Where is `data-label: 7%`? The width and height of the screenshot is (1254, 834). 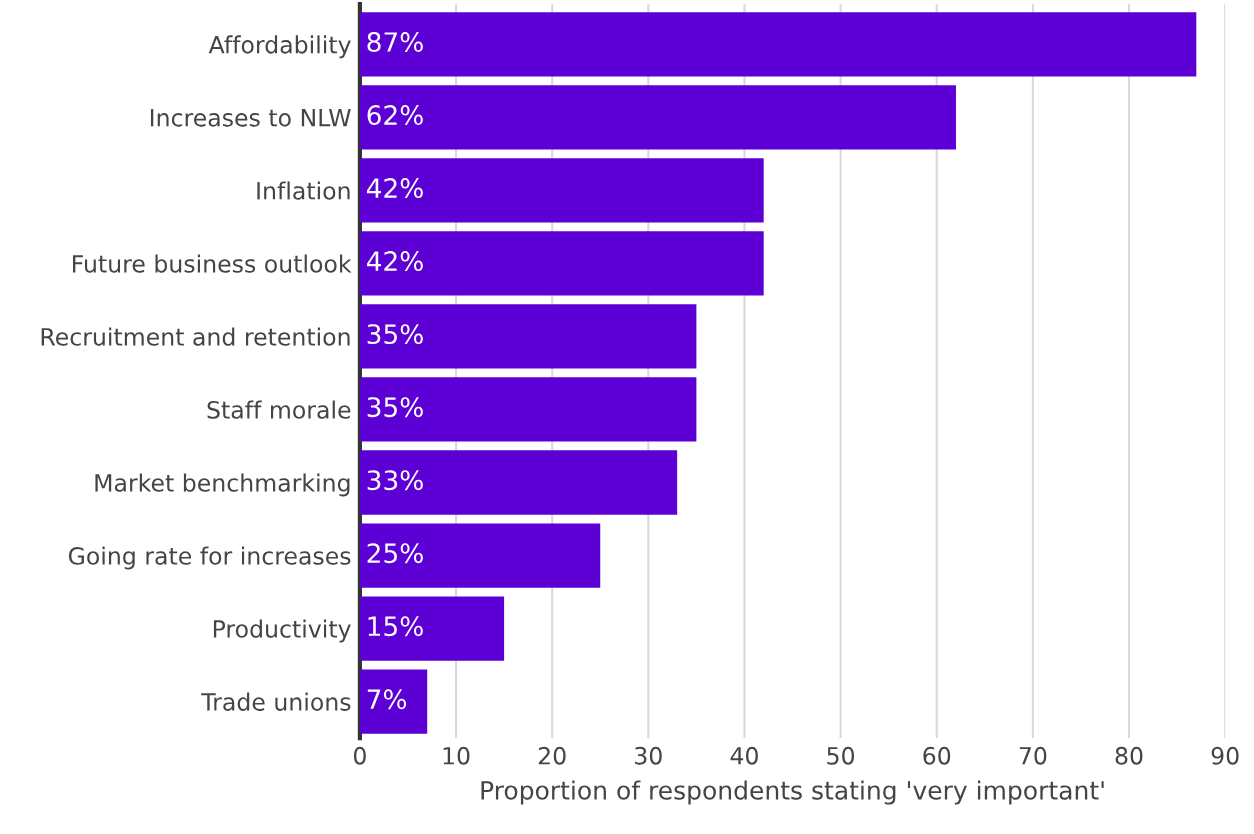
data-label: 7% is located at coordinates (387, 699).